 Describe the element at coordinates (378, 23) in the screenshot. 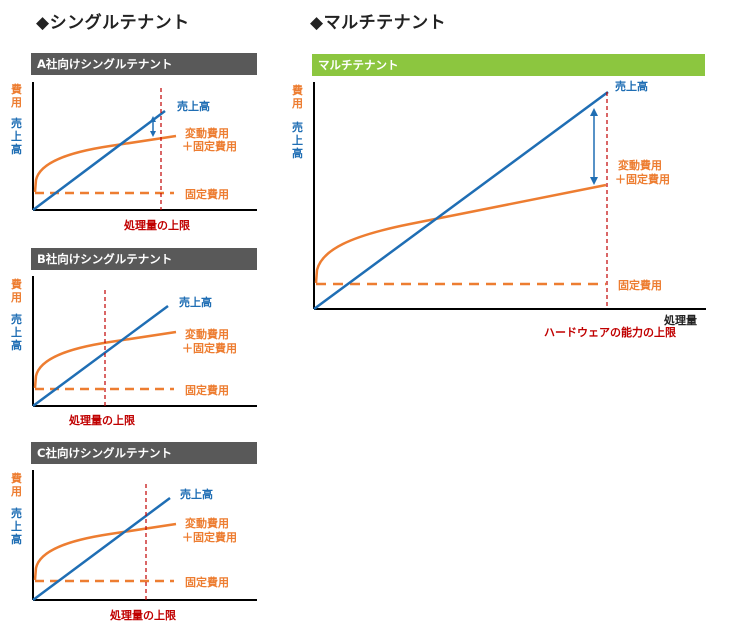

I see `multi-tenant-title: ◆マルチテナント` at that location.